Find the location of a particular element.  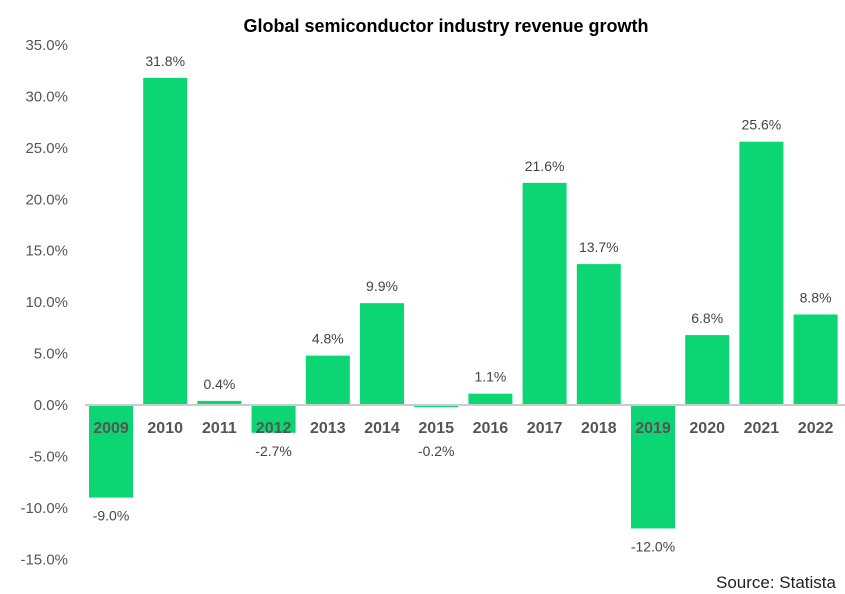

bar-2015 is located at coordinates (436, 406).